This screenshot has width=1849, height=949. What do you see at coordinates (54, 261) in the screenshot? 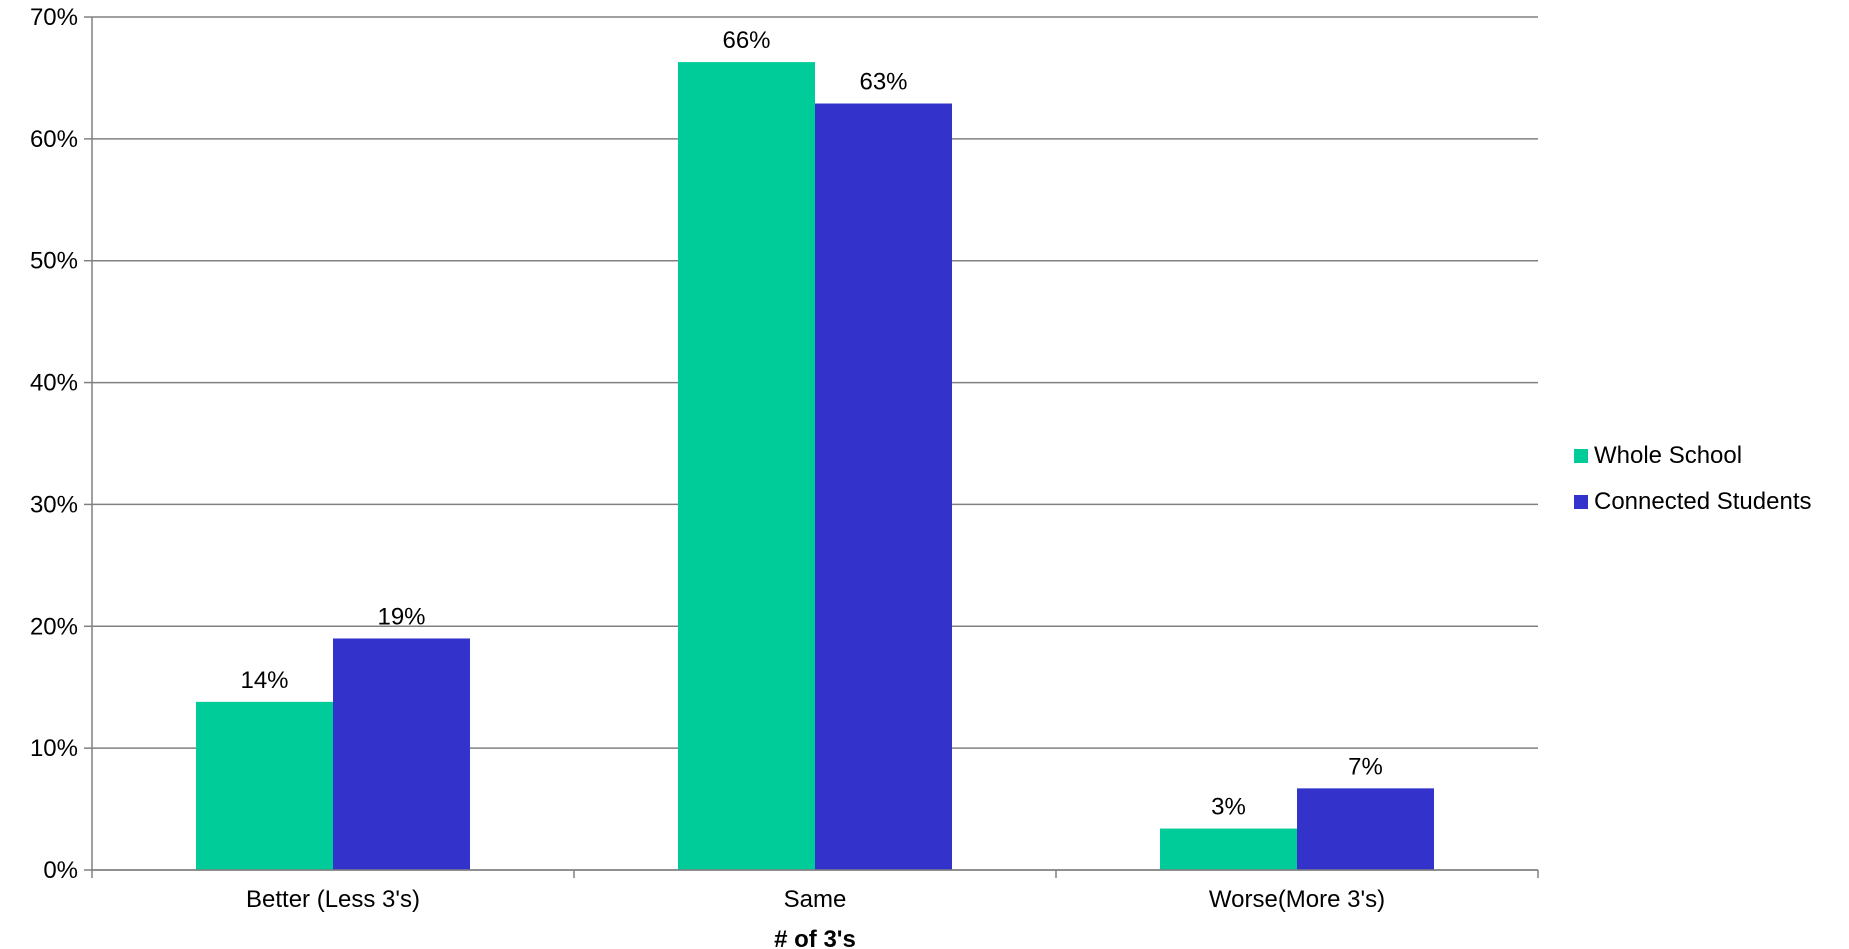
I see `y-tick-label: 50%` at bounding box center [54, 261].